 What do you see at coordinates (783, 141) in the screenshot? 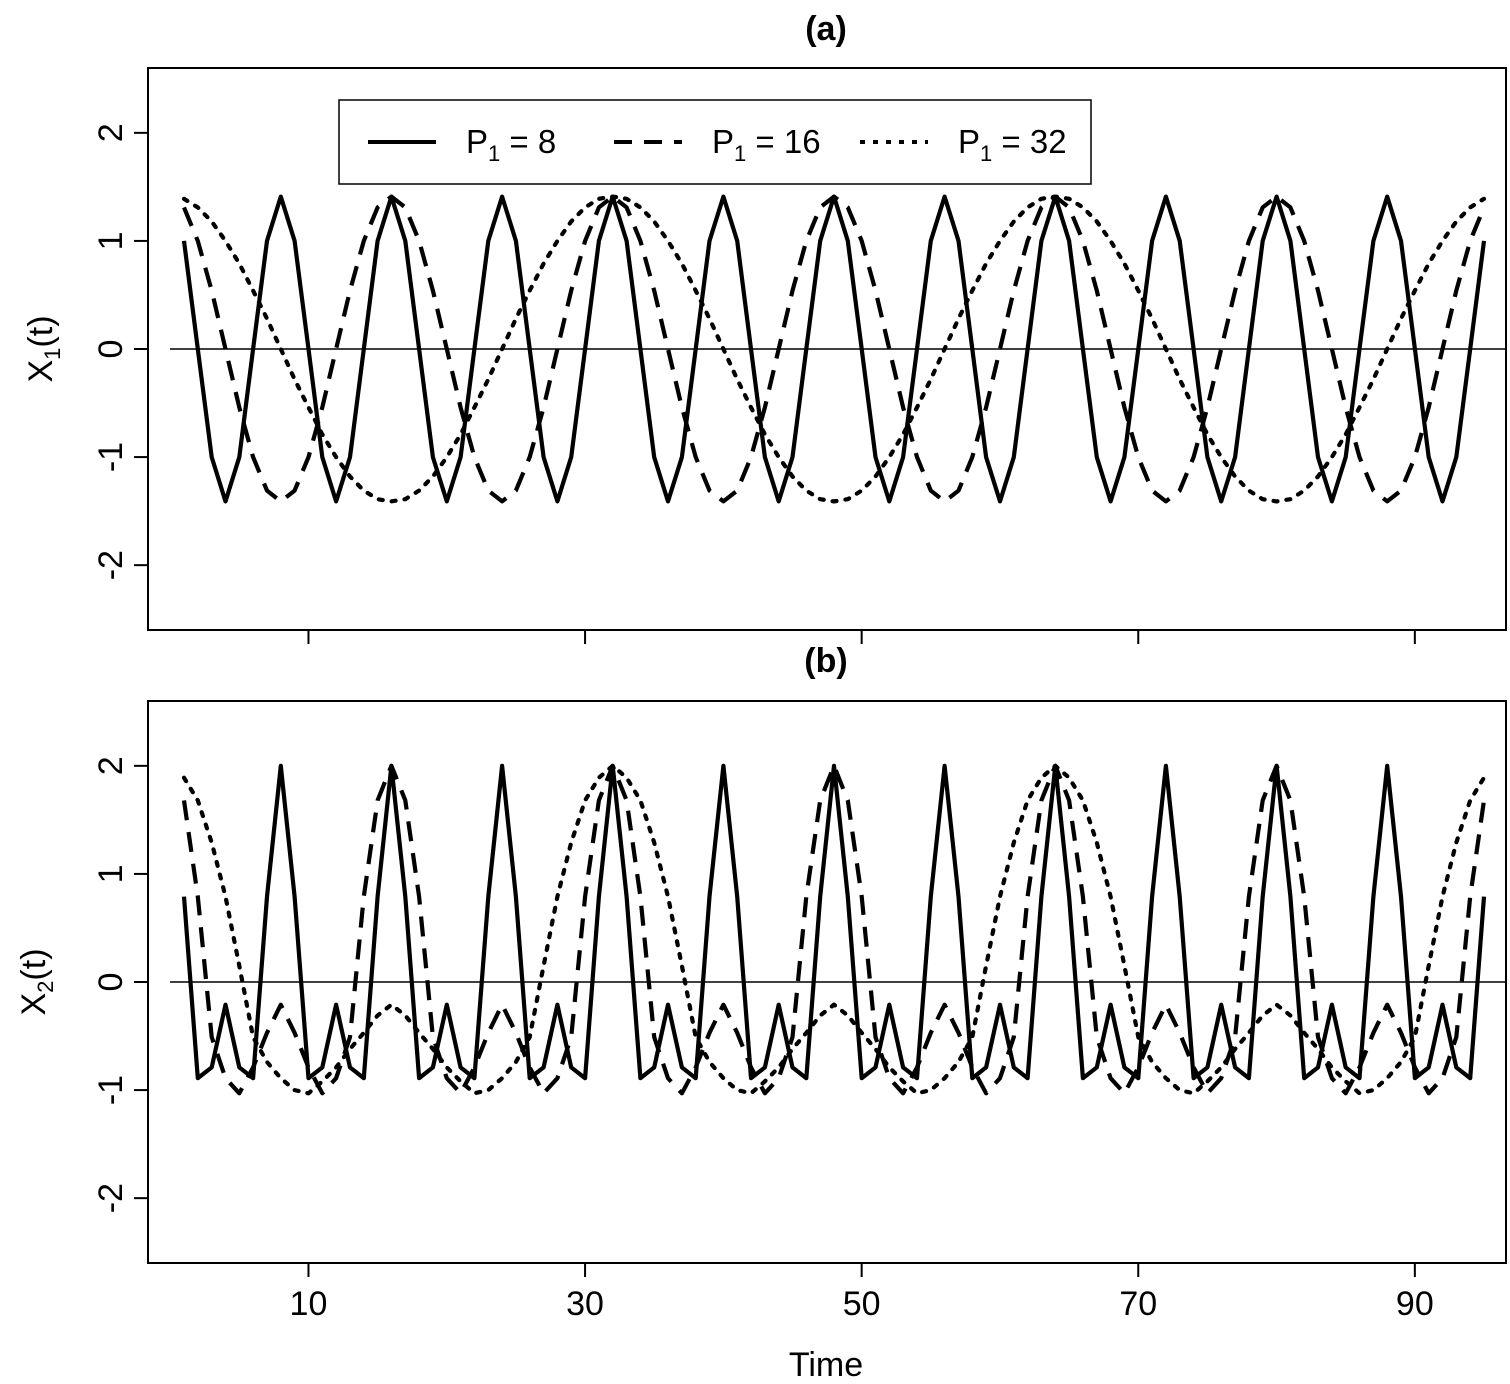
I see `legend-label-p16-rest: = 16` at bounding box center [783, 141].